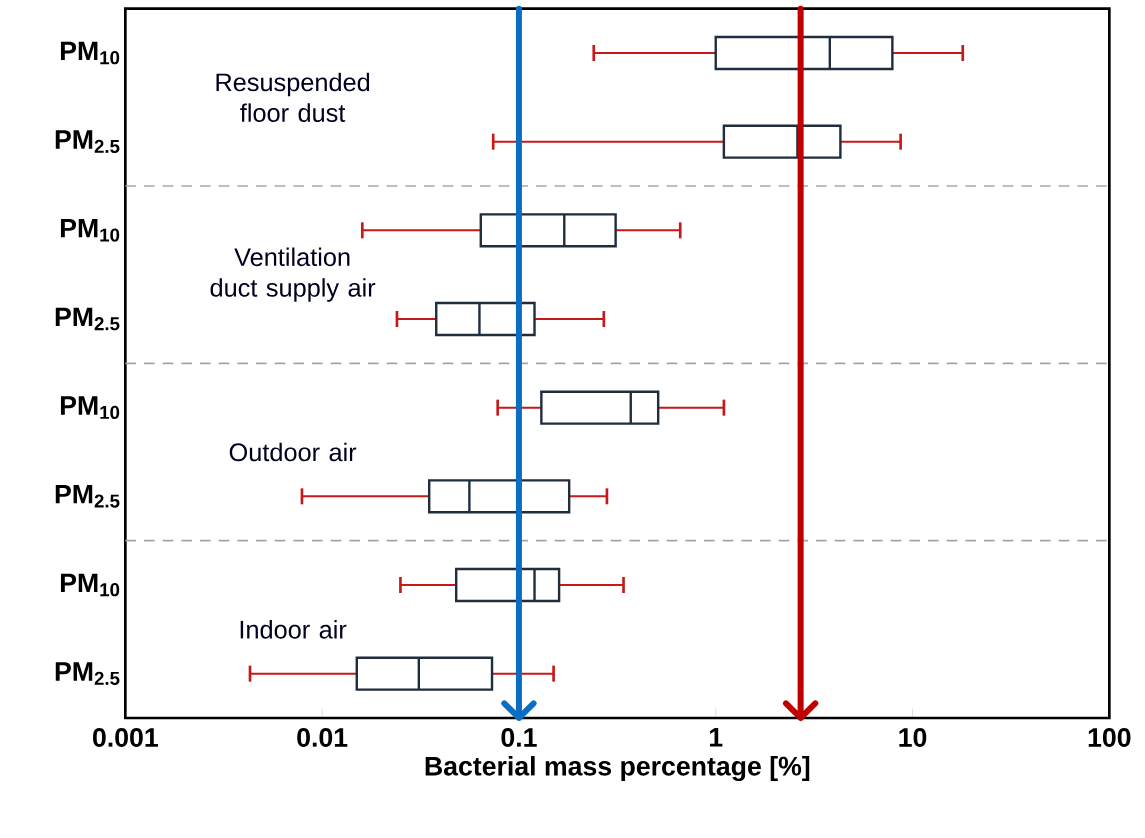 This screenshot has width=1145, height=838. Describe the element at coordinates (293, 629) in the screenshot. I see `annotation: Indoor air` at that location.